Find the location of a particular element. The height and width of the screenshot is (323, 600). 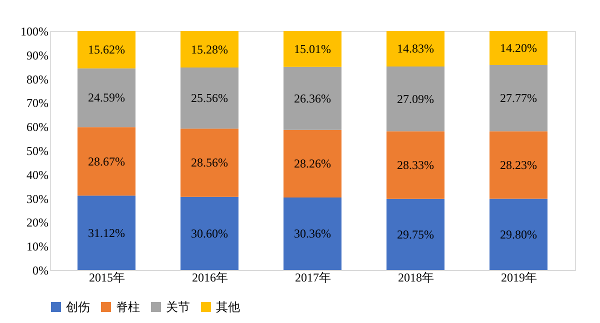

legend-label: 关节 is located at coordinates (178, 307).